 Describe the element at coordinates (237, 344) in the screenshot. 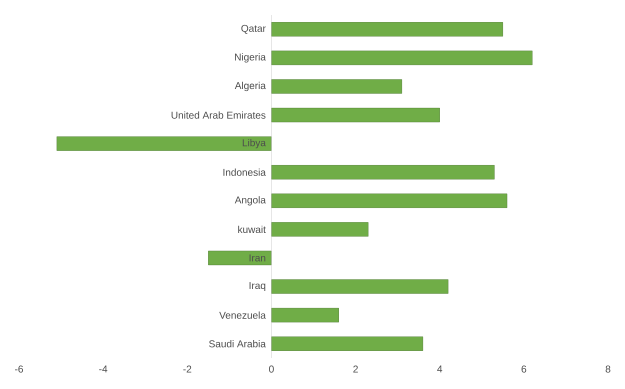

I see `y-tick-label: Saudi Arabia` at that location.